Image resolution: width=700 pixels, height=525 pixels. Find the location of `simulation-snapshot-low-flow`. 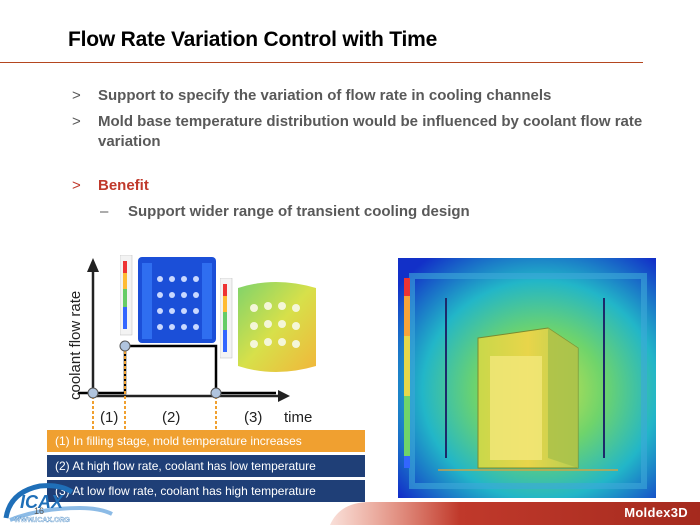

simulation-snapshot-low-flow is located at coordinates (268, 325).